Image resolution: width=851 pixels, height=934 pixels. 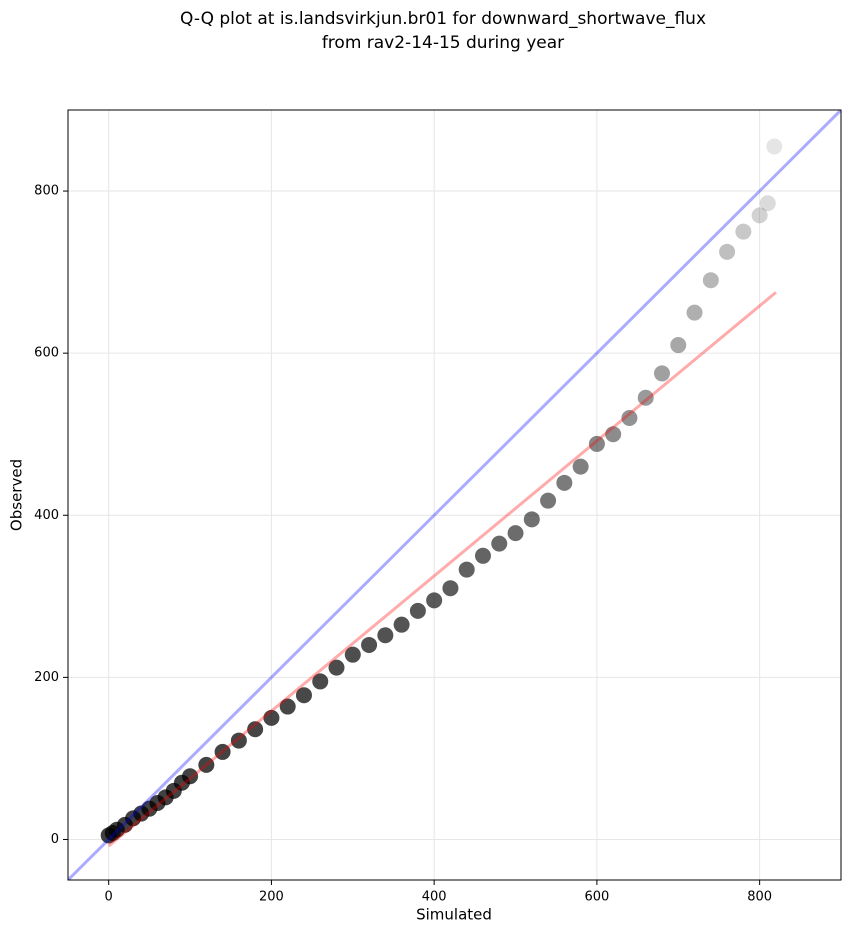 I want to click on y-tick-label: 200, so click(x=46, y=677).